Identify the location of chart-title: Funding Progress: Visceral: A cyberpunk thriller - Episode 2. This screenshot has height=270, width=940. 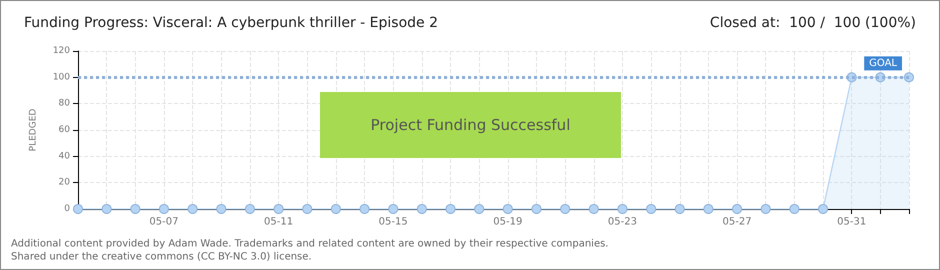
(231, 23).